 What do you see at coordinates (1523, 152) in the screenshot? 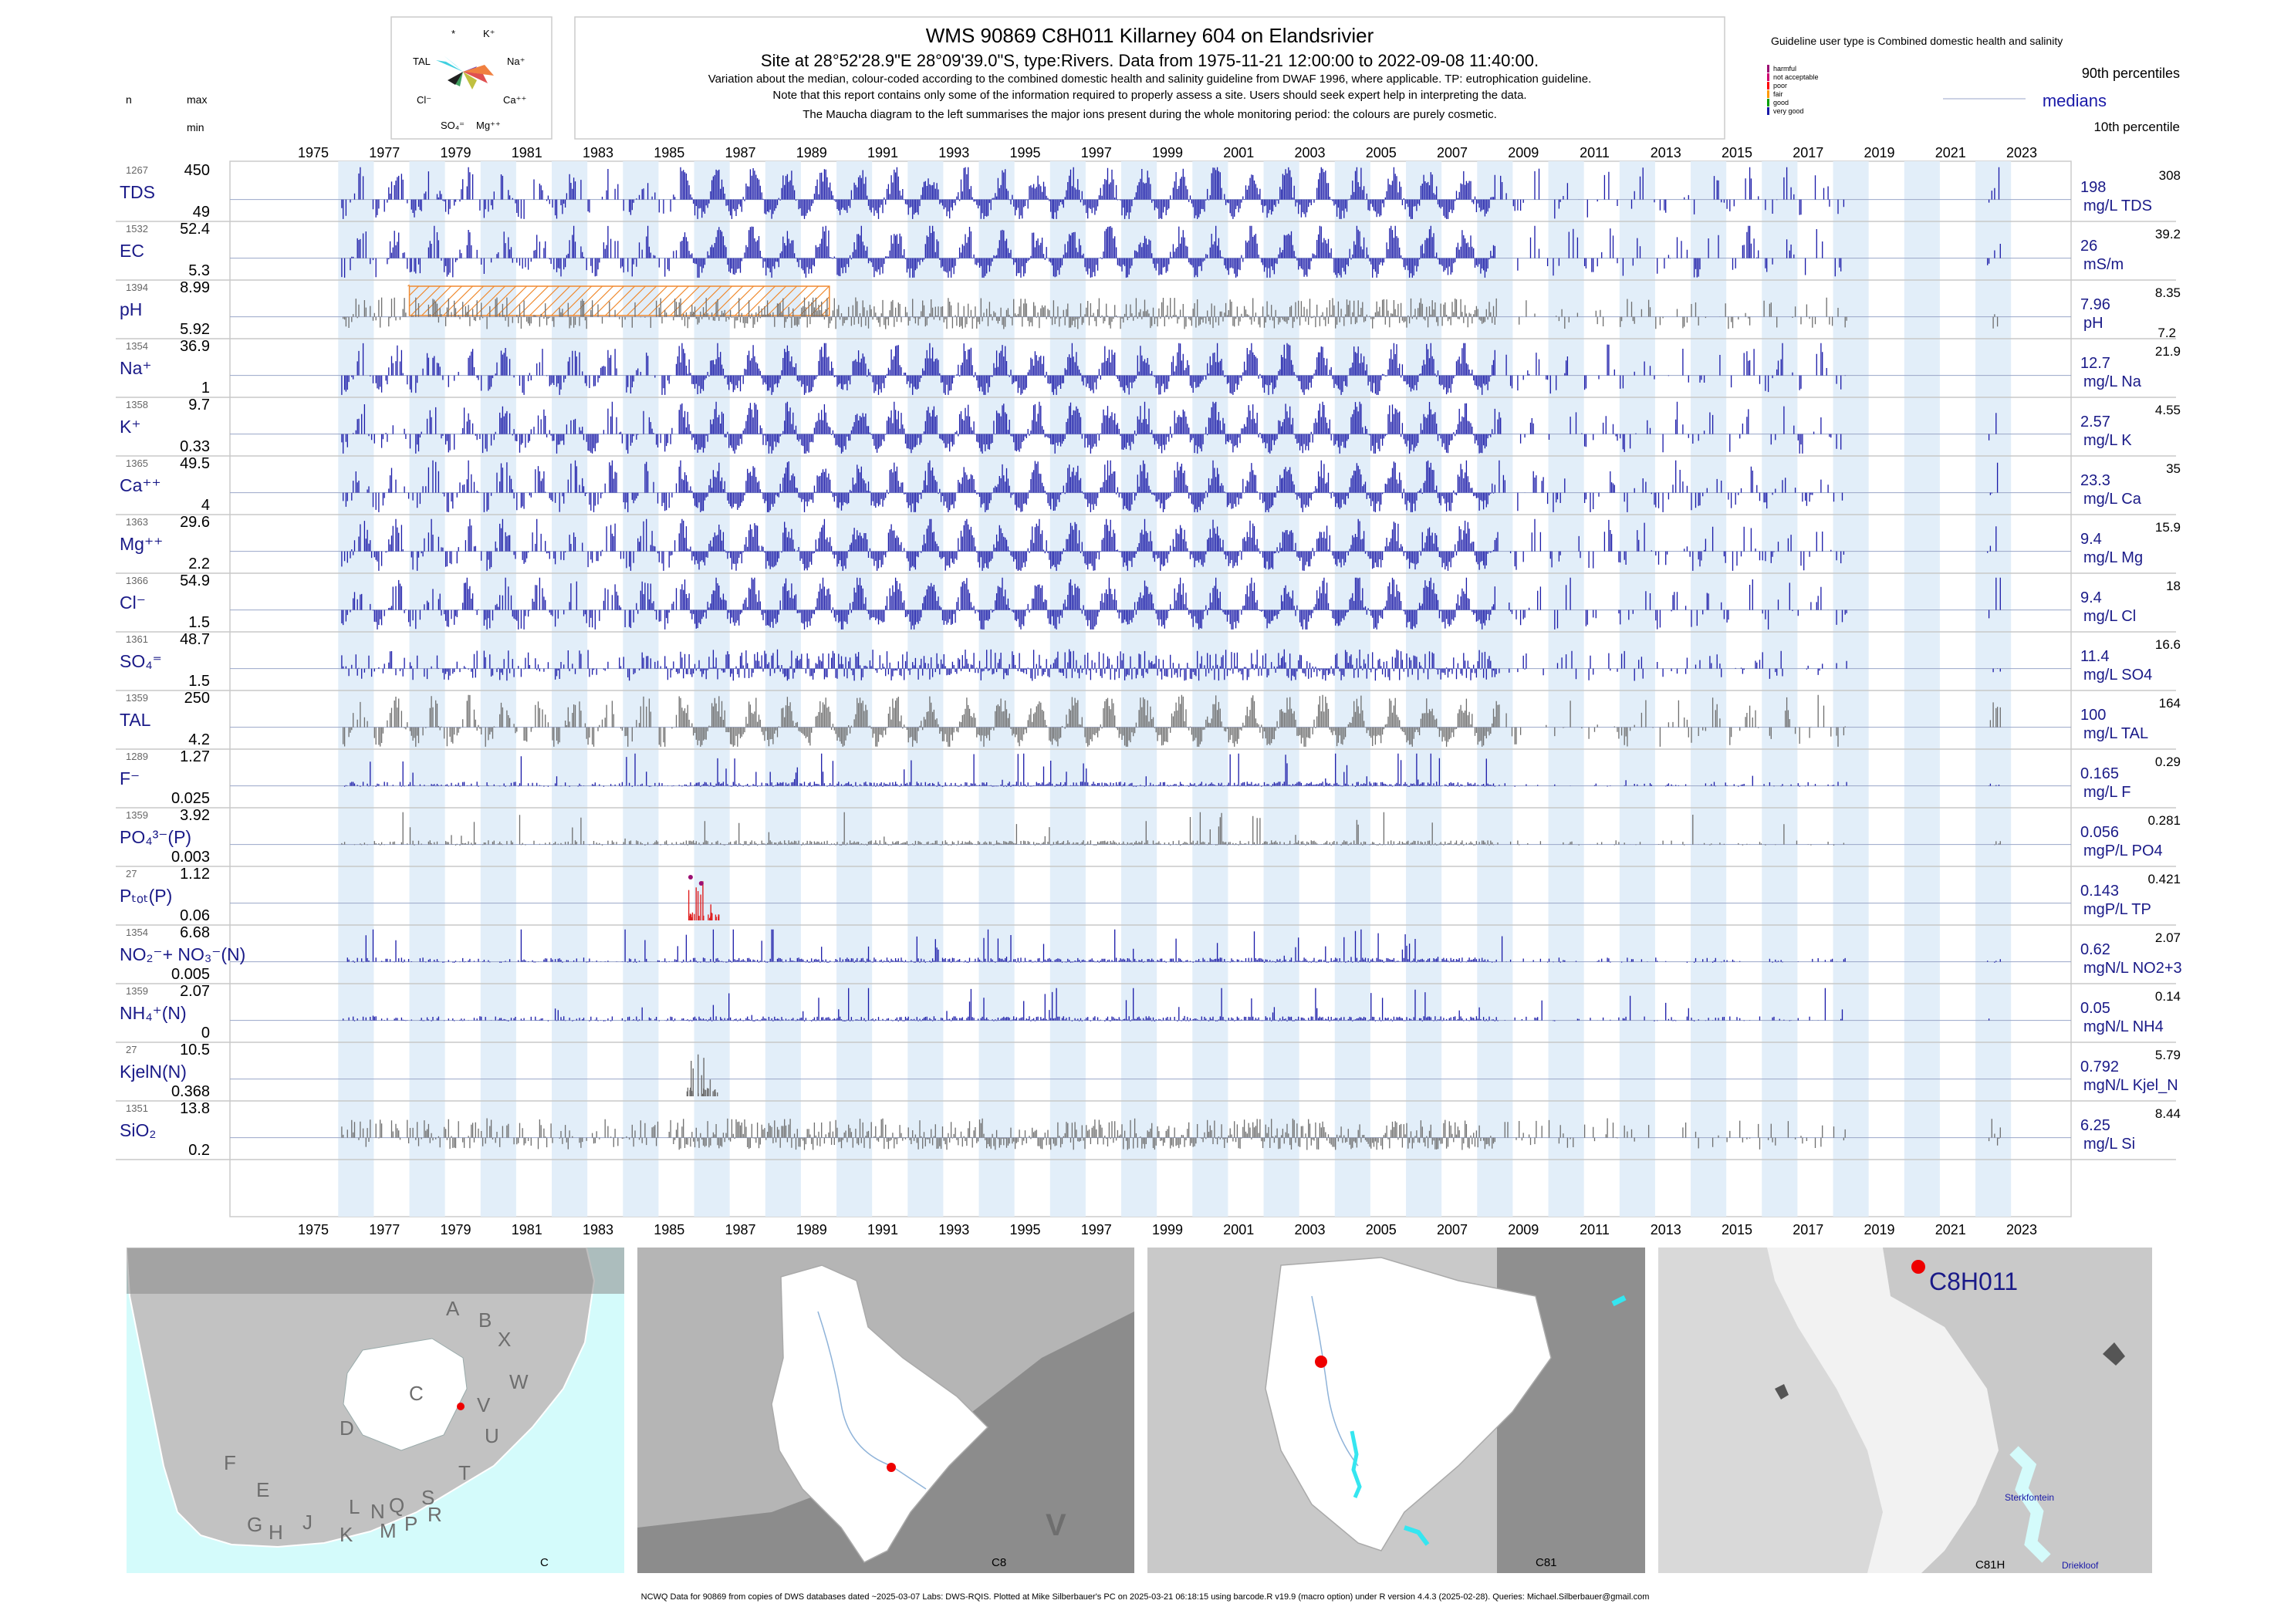
I see `year-tick-top: 2009` at bounding box center [1523, 152].